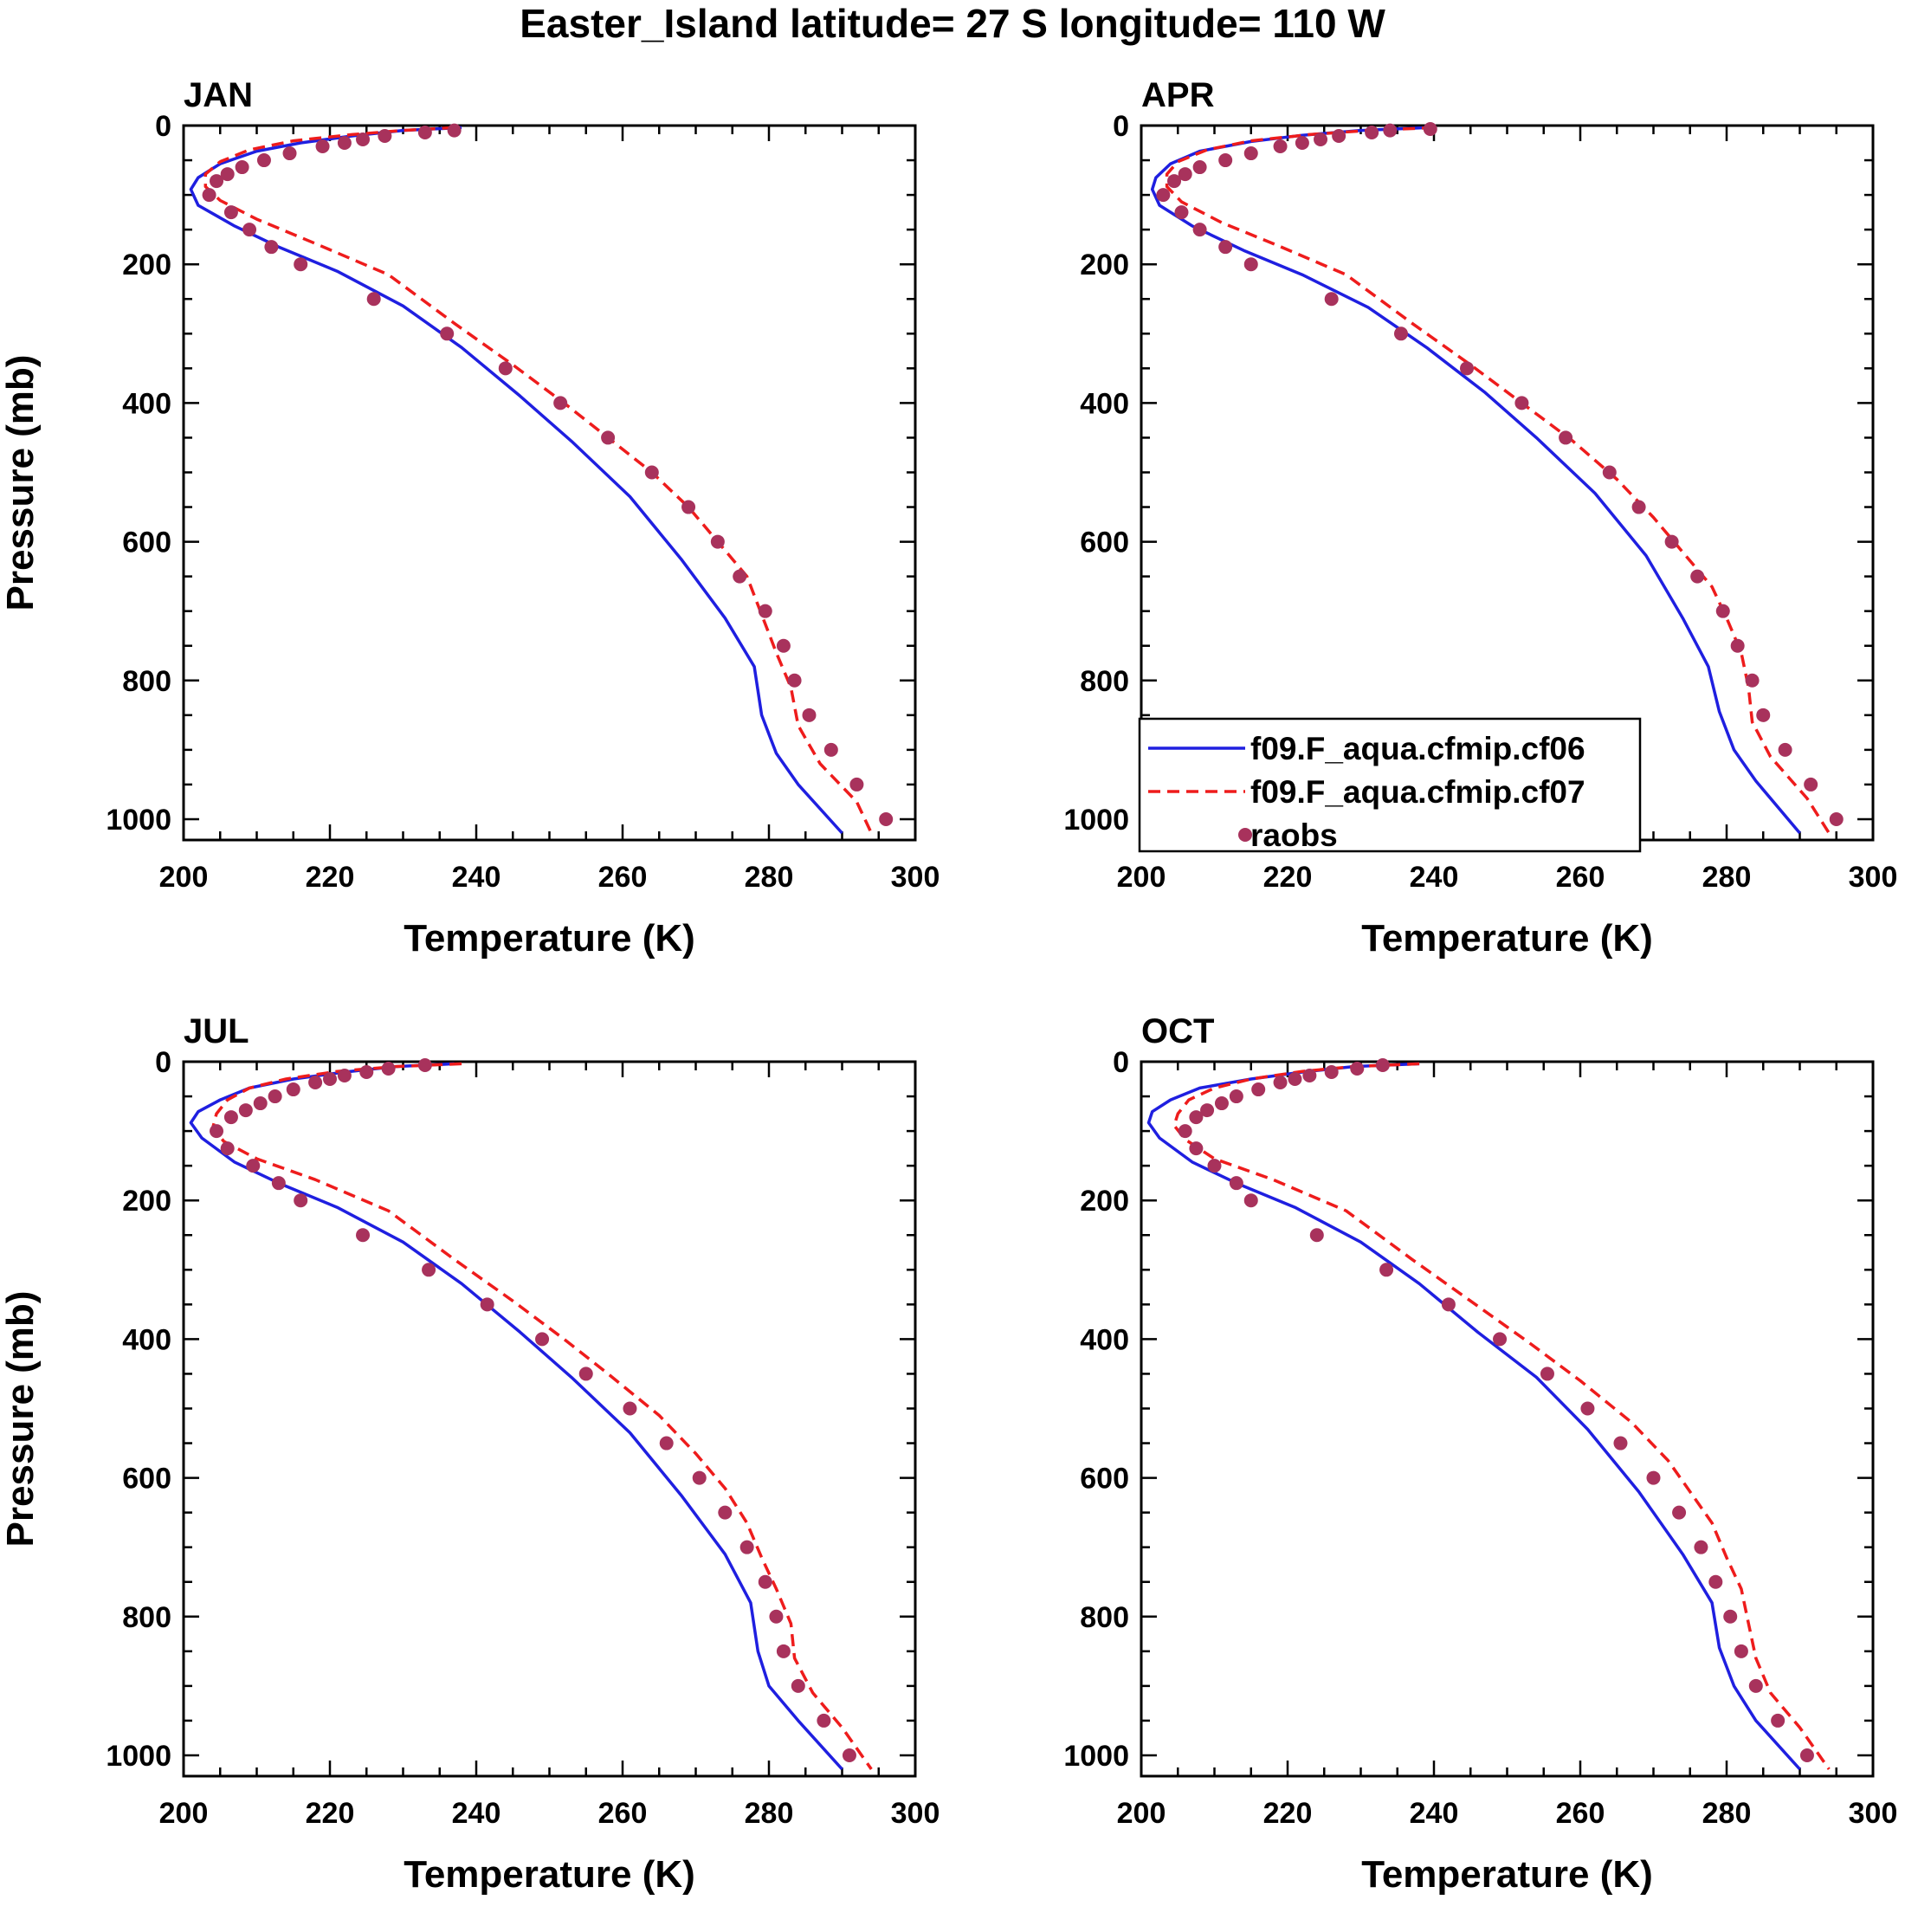 The height and width of the screenshot is (1932, 1905). Describe the element at coordinates (331, 877) in the screenshot. I see `x-tick-label: 220` at that location.